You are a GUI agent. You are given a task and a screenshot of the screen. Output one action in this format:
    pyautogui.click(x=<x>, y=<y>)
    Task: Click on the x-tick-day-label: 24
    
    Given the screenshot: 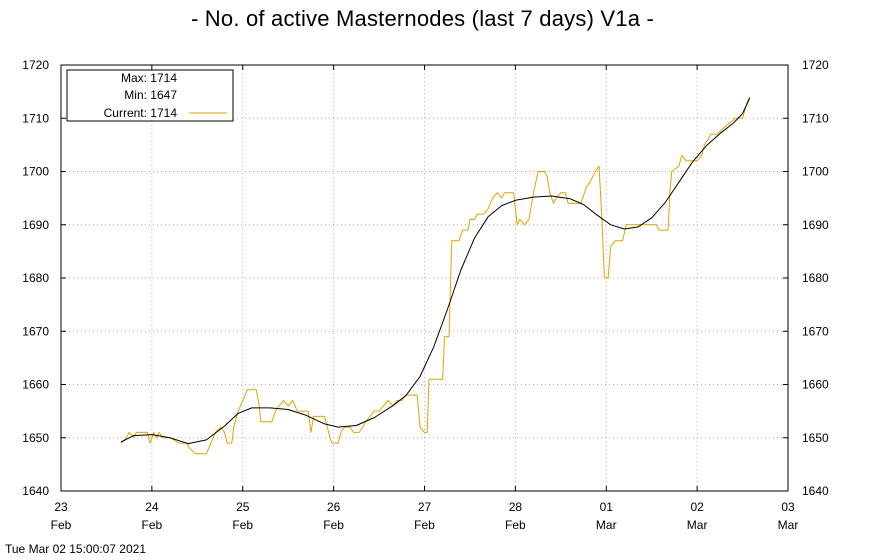 What is the action you would take?
    pyautogui.click(x=152, y=507)
    